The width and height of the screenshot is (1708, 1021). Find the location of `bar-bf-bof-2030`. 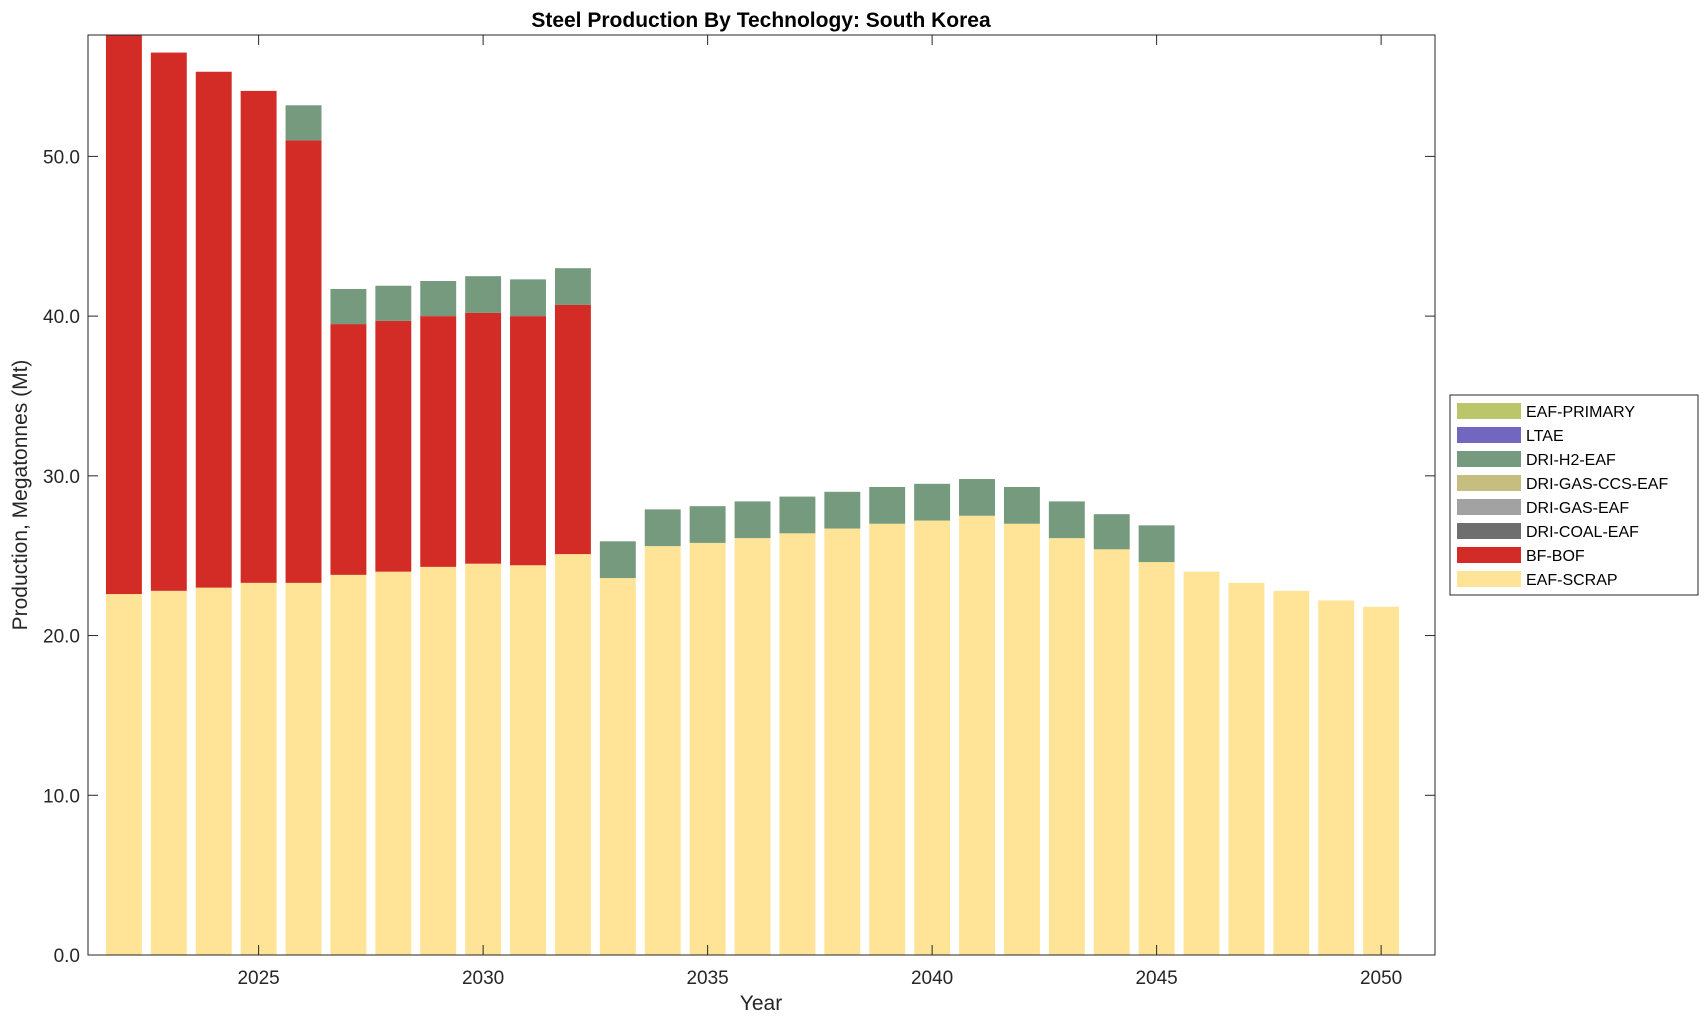

bar-bf-bof-2030 is located at coordinates (483, 438).